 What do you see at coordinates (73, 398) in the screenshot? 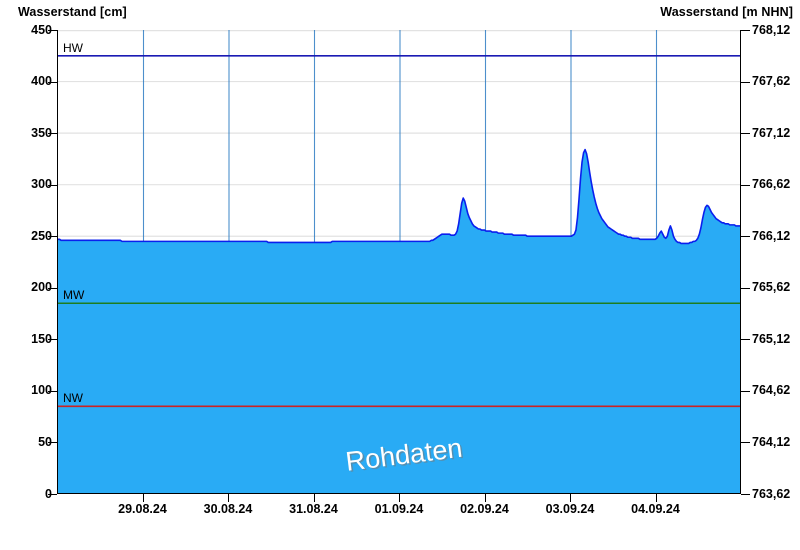
I see `reference-label-nw: NW` at bounding box center [73, 398].